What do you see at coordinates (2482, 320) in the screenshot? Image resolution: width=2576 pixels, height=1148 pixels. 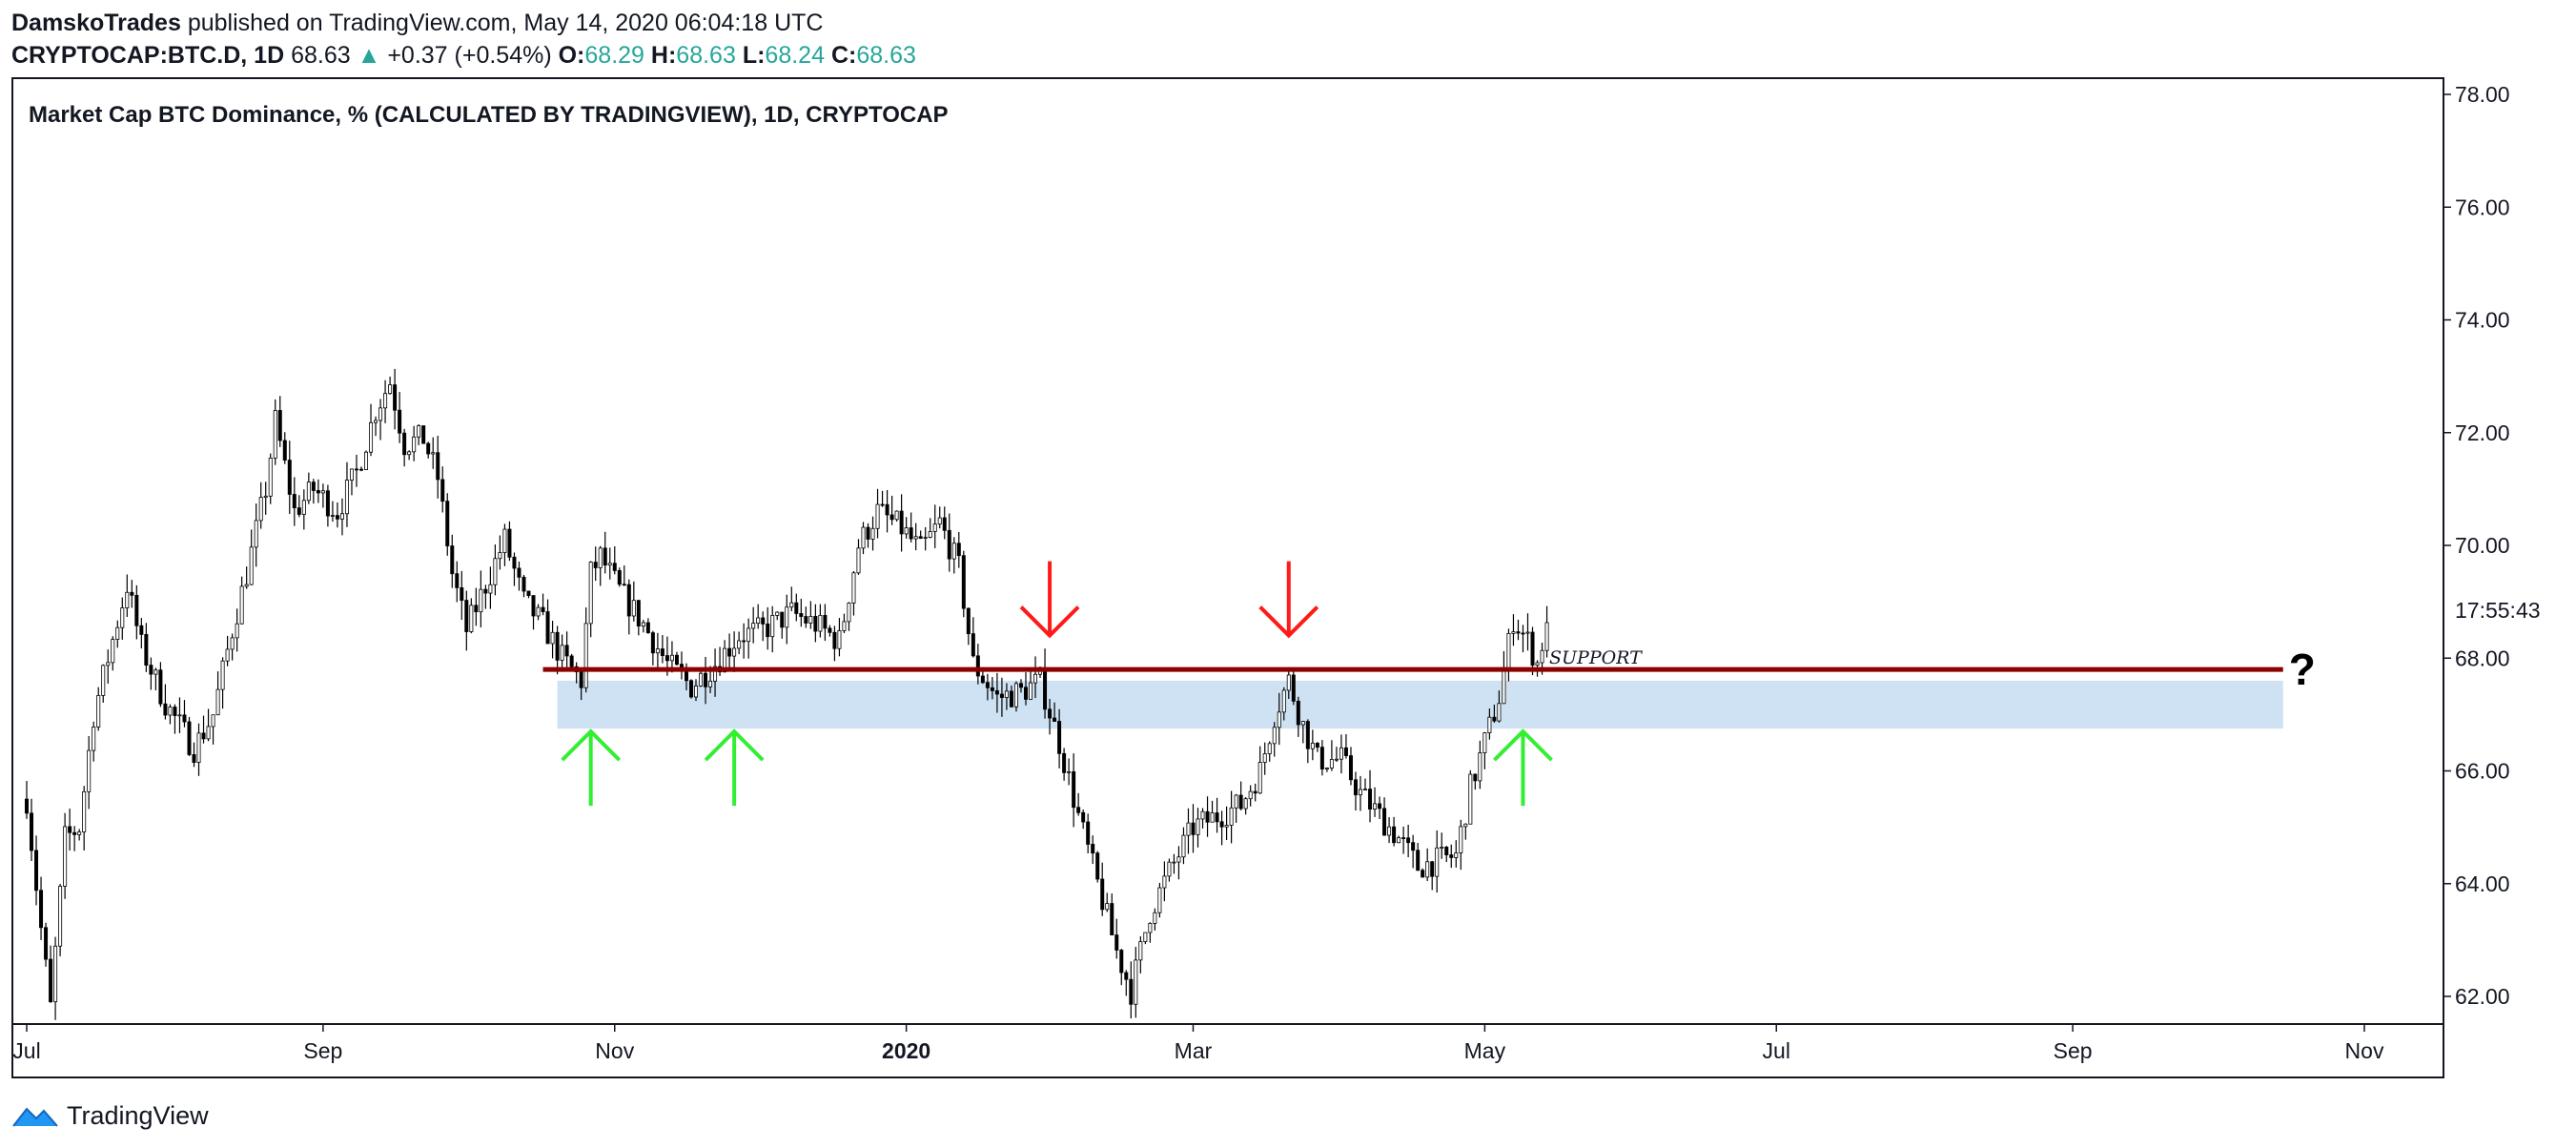 I see `y-tick-label: 74.00` at bounding box center [2482, 320].